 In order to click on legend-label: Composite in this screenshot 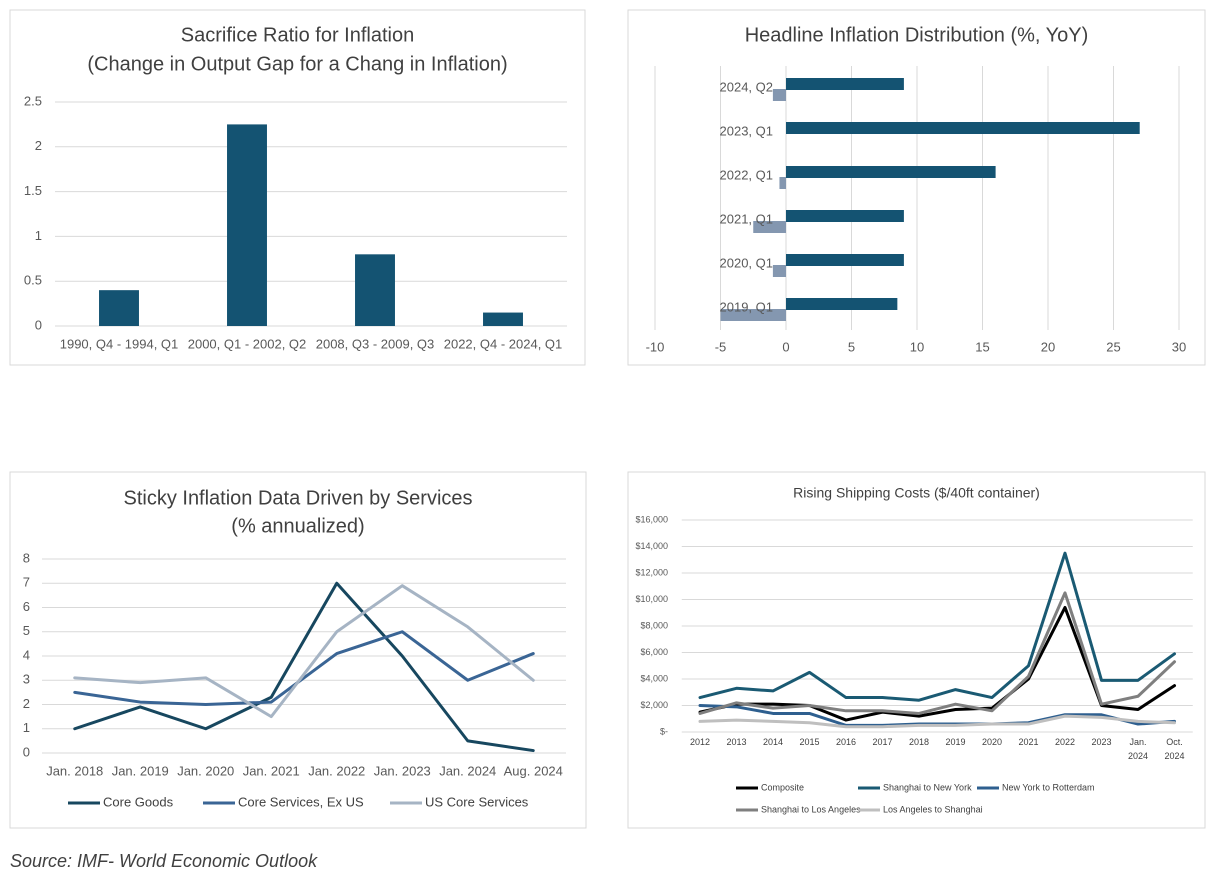, I will do `click(782, 787)`.